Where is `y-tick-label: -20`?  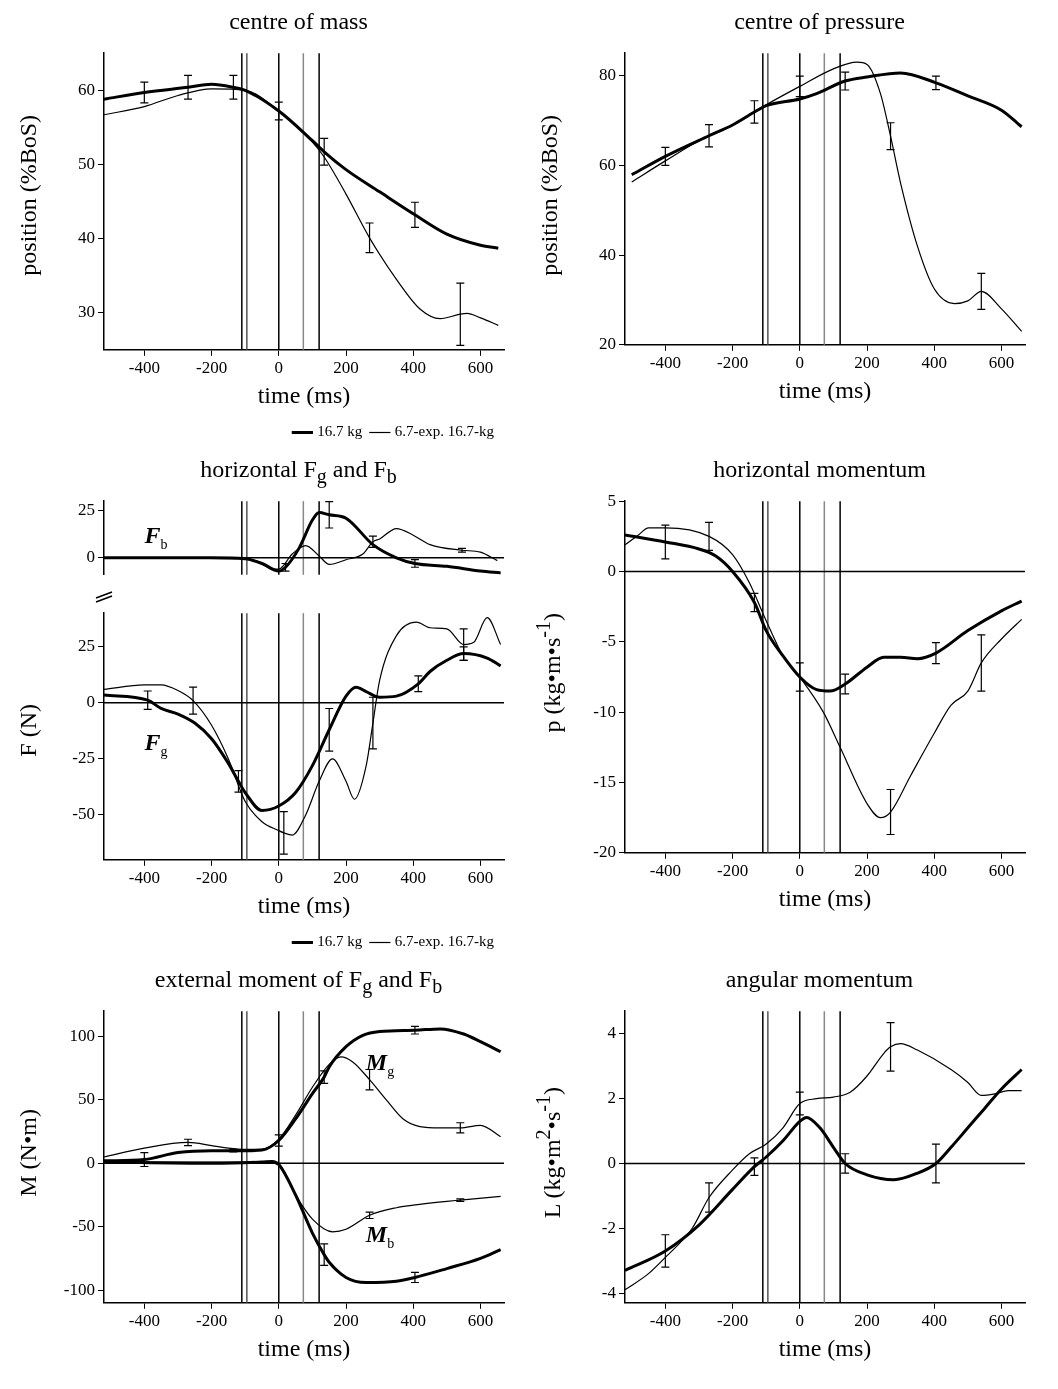
y-tick-label: -20 is located at coordinates (604, 852).